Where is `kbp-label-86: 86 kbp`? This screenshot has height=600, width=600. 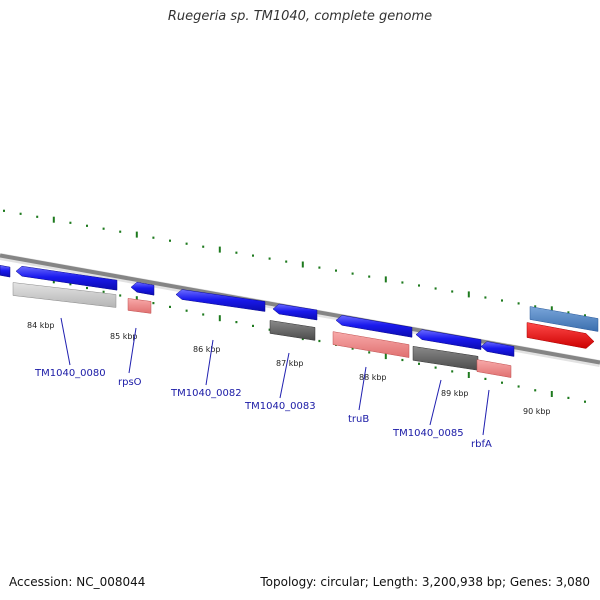 kbp-label-86: 86 kbp is located at coordinates (207, 349).